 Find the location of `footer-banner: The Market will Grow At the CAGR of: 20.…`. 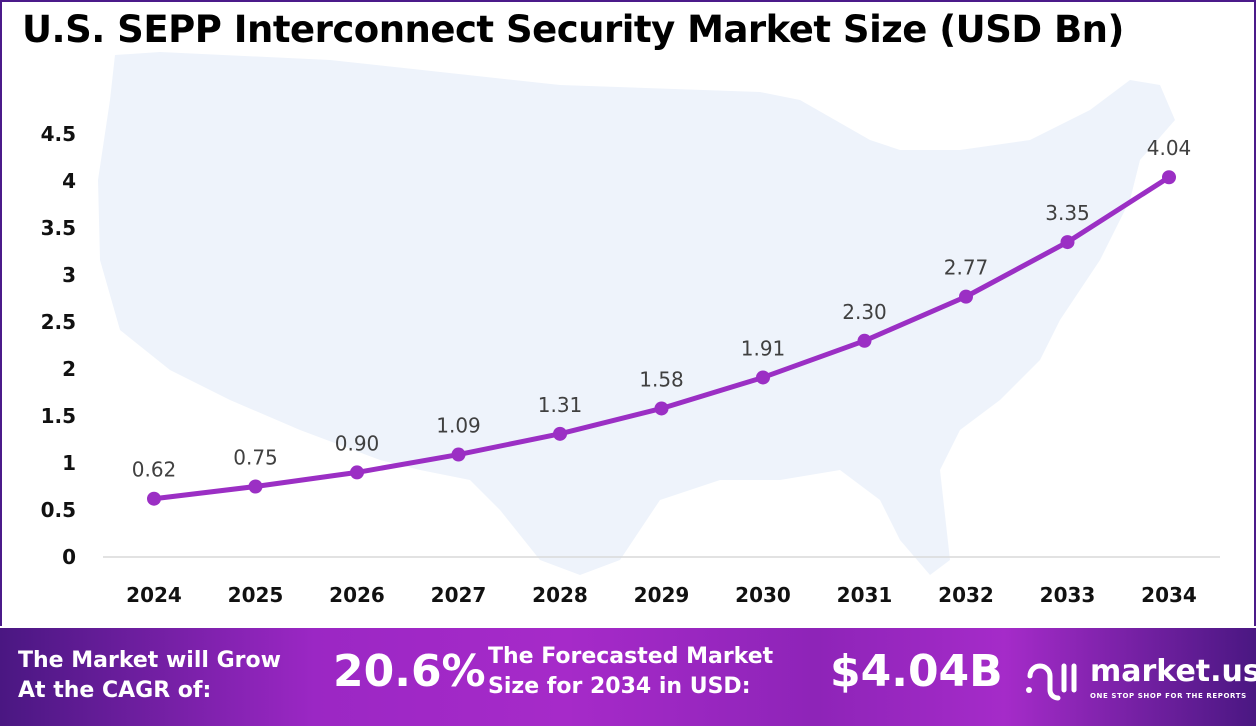

footer-banner: The Market will Grow At the CAGR of: 20.… is located at coordinates (628, 677).